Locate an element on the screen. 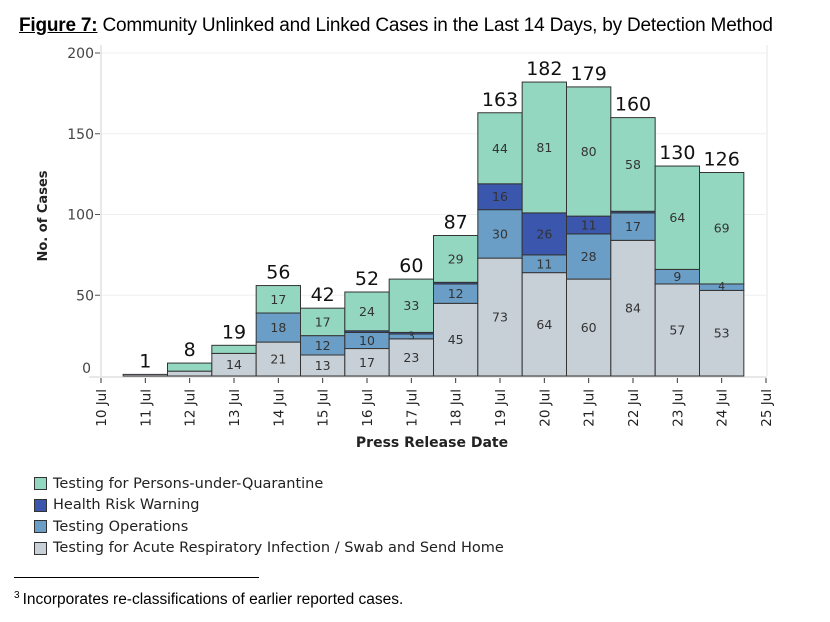 The width and height of the screenshot is (830, 622). x-tick-label: 17 Jul is located at coordinates (412, 408).